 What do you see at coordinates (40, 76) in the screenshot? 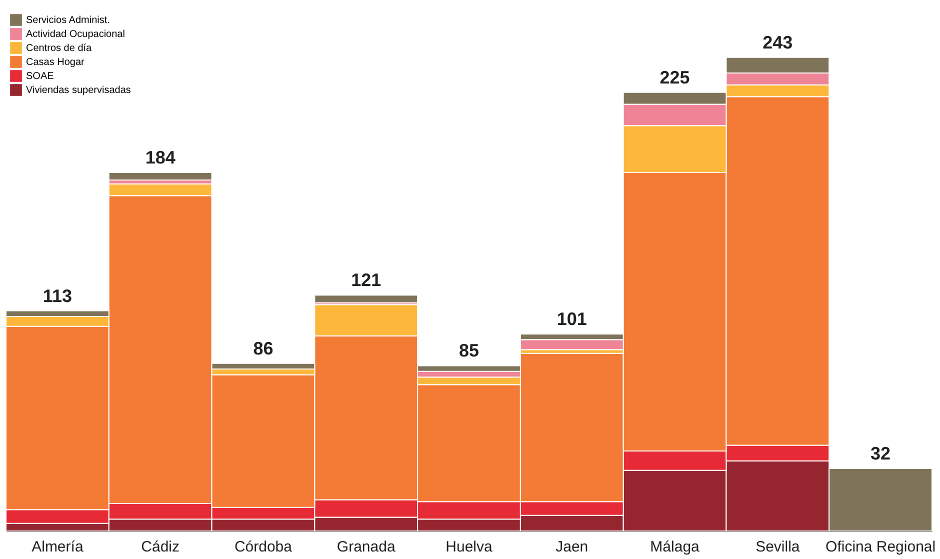
I see `legend-label: SOAE` at bounding box center [40, 76].